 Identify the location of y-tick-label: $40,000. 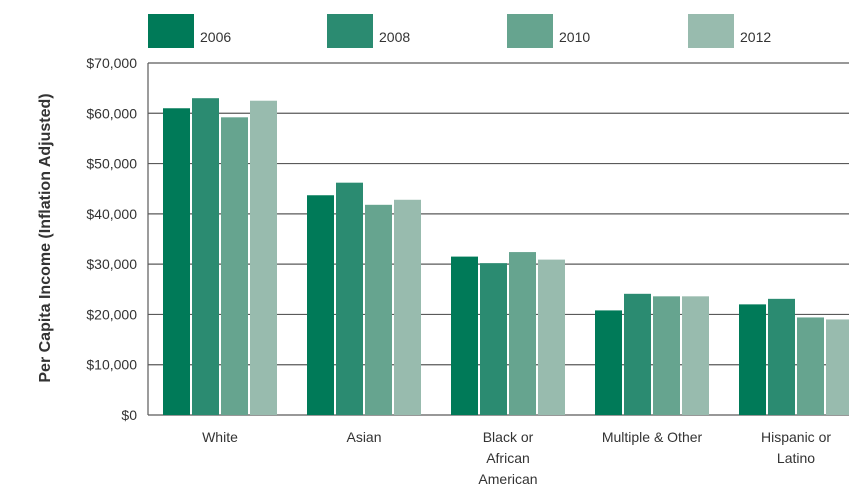
(111, 214).